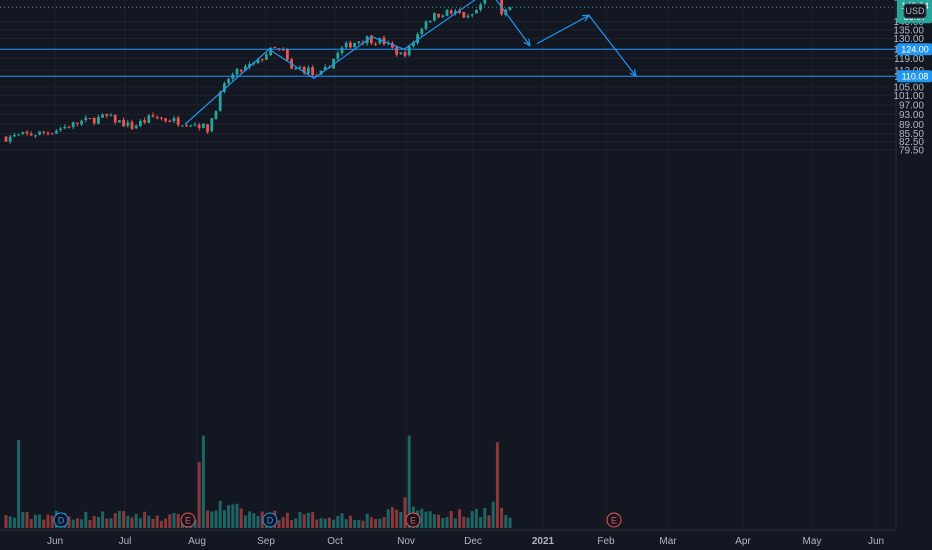  Describe the element at coordinates (908, 87) in the screenshot. I see `y-tick-label: 105.00` at that location.